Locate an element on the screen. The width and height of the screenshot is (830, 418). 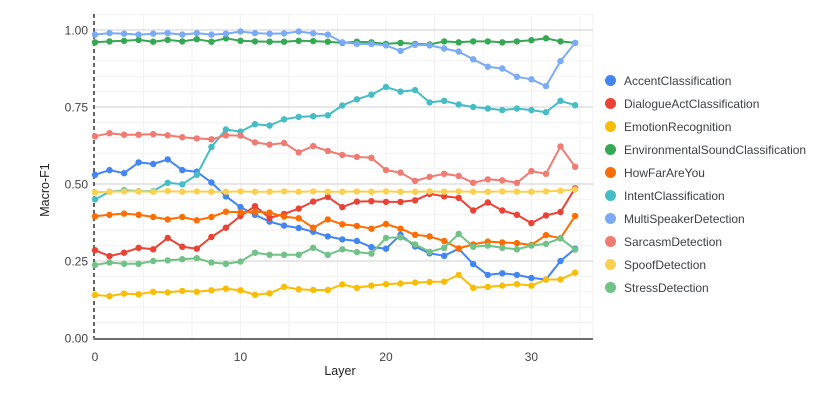
legend-item-SpoofDetection: SpoofDetection is located at coordinates (705, 264).